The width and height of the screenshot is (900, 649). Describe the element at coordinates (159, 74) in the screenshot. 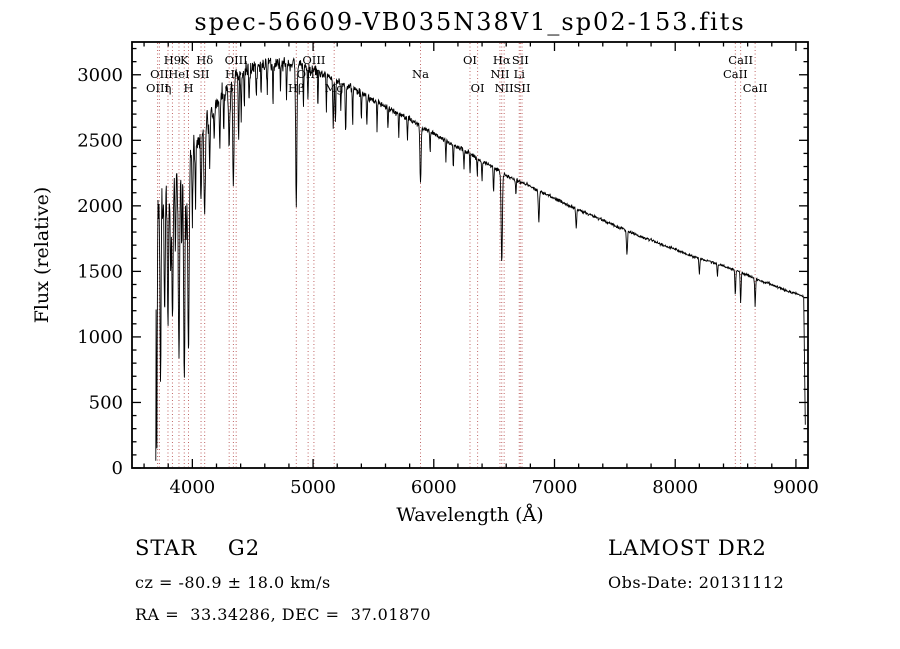

I see `line-label-OII: OII` at that location.